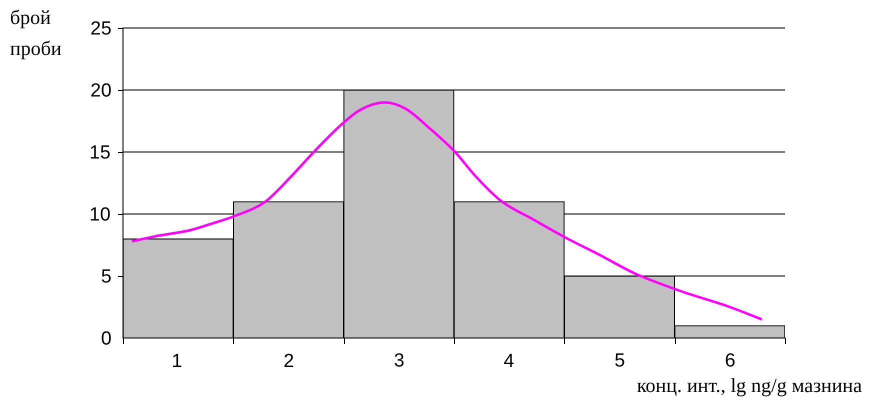 The image size is (869, 403). Describe the element at coordinates (620, 361) in the screenshot. I see `x-tick-label: 5` at that location.